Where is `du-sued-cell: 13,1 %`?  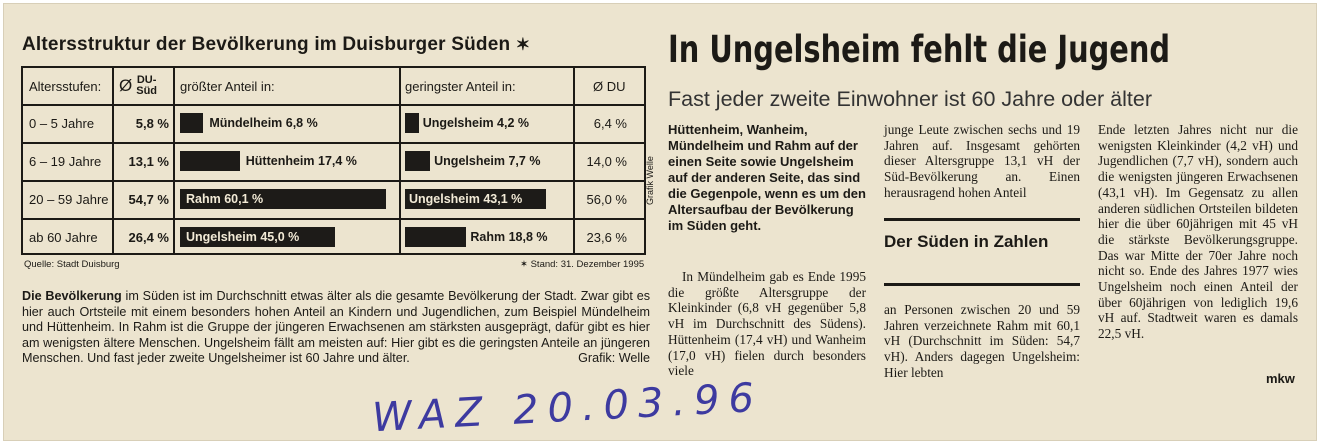
du-sued-cell: 13,1 % is located at coordinates (148, 161).